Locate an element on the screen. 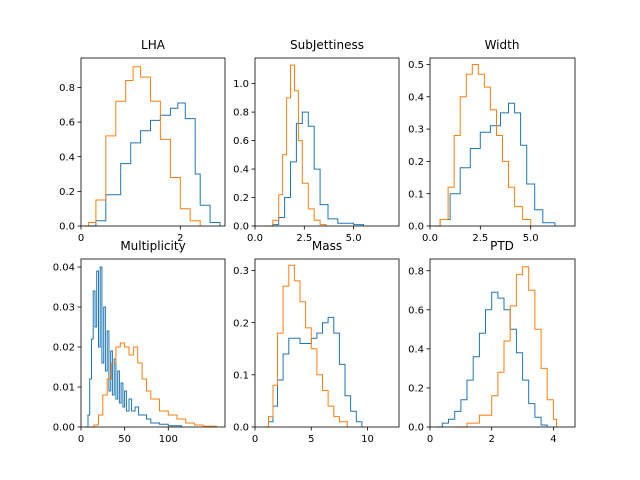  x-tick-label: 4 is located at coordinates (553, 439).